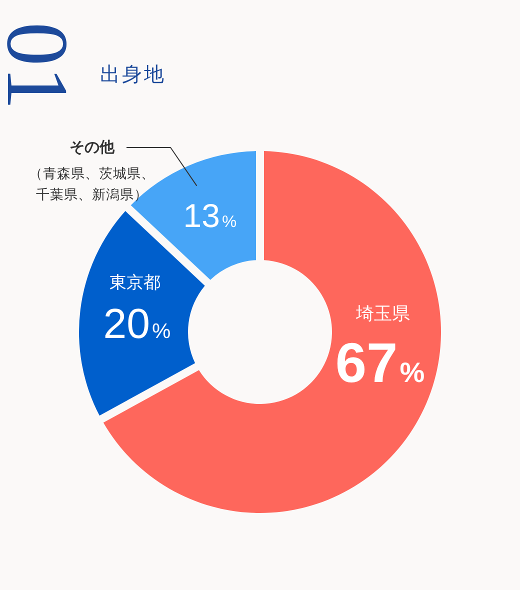 The image size is (520, 590). I want to click on data-label: 20%, so click(137, 323).